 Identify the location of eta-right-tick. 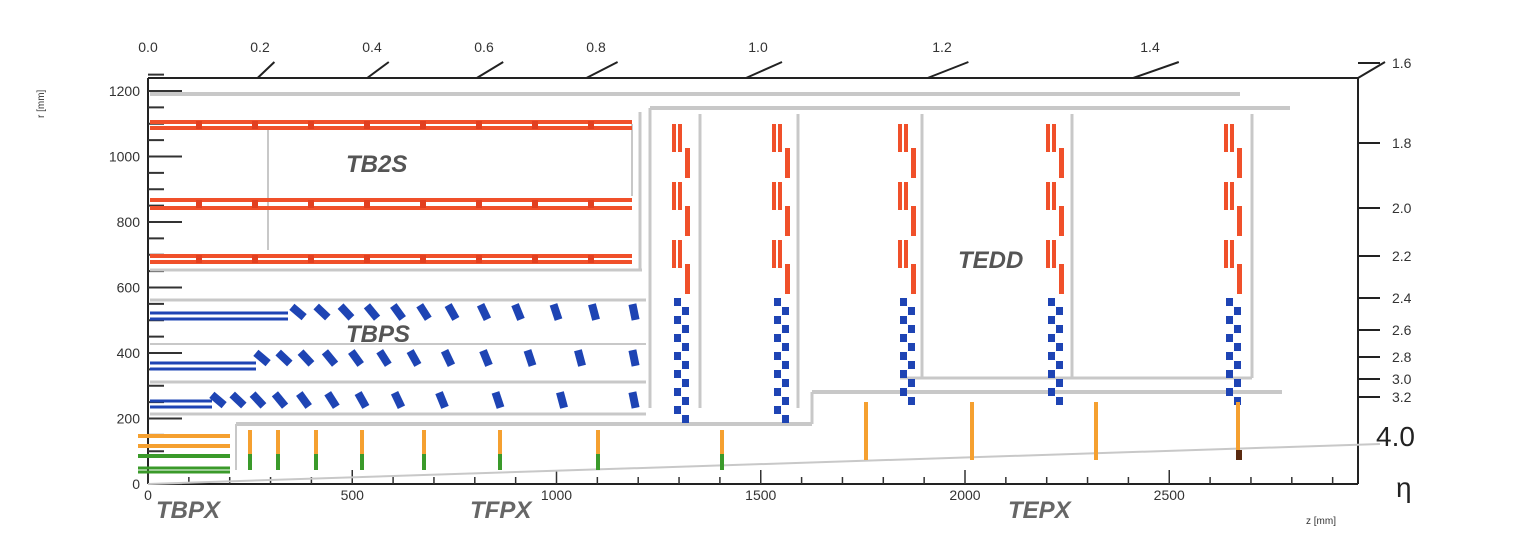
(1371, 70).